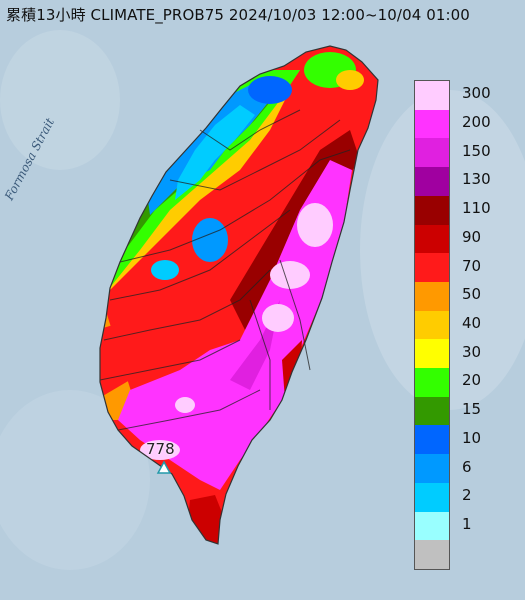 This screenshot has width=525, height=600. I want to click on peak-value-label: 778, so click(160, 449).